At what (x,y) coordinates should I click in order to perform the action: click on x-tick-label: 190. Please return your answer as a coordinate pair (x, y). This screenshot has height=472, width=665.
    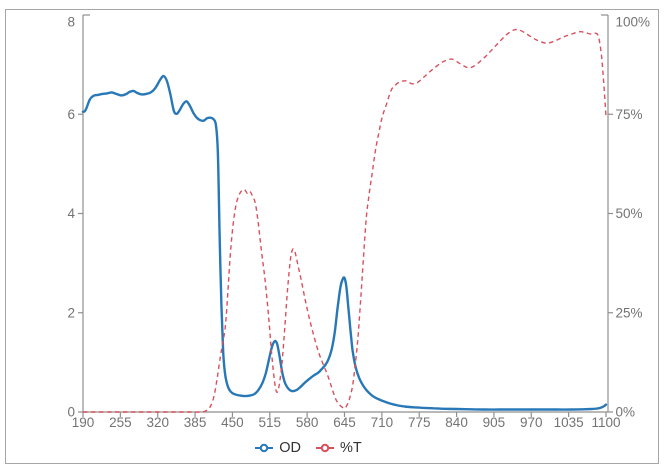
    Looking at the image, I should click on (83, 422).